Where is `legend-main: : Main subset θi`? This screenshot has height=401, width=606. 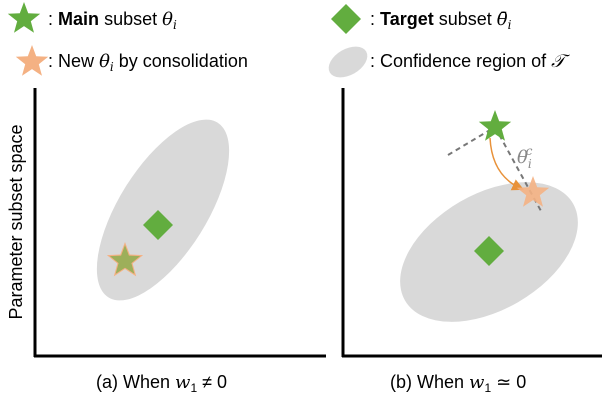
legend-main: : Main subset θi is located at coordinates (112, 20).